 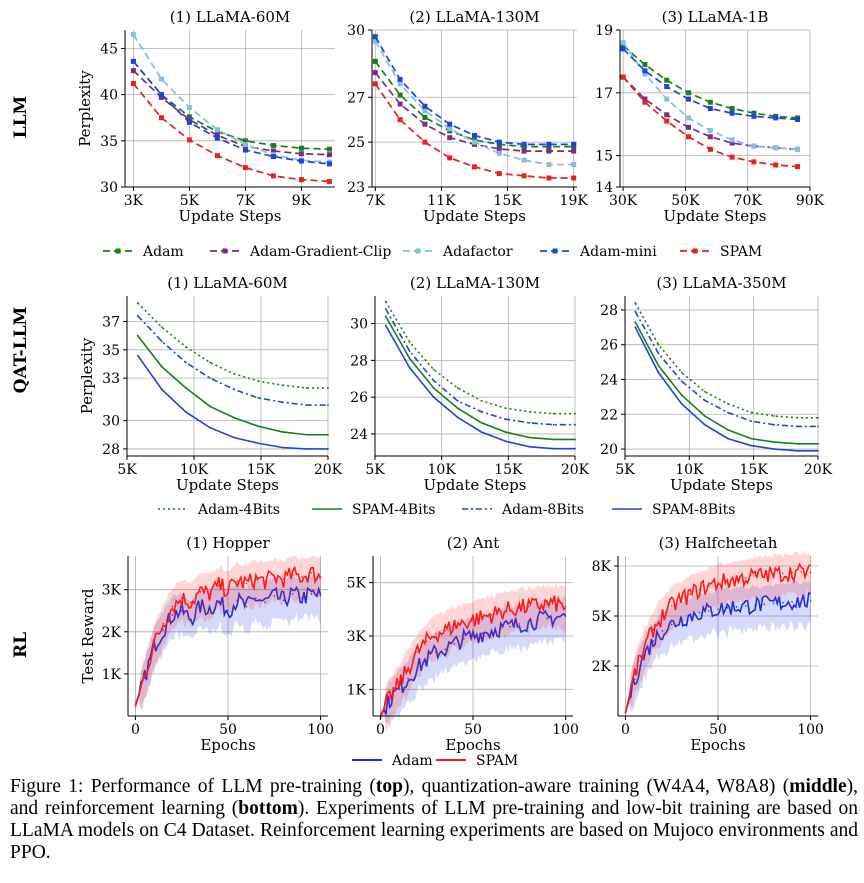 I want to click on x-tick-label: 70K, so click(x=748, y=201).